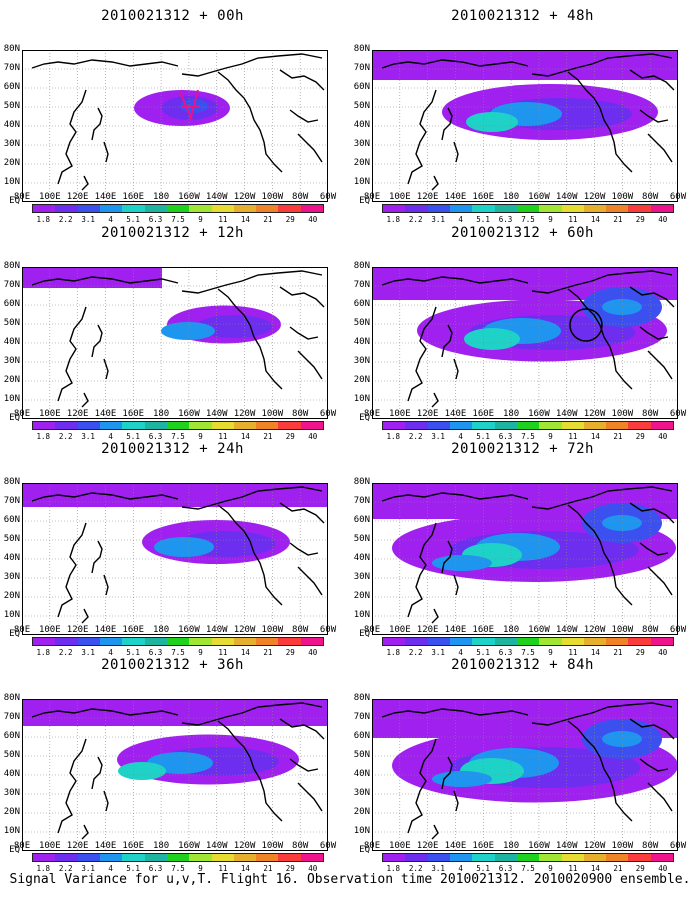 The width and height of the screenshot is (700, 900). What do you see at coordinates (49, 197) in the screenshot?
I see `lon-tick-label: 100E` at bounding box center [49, 197].